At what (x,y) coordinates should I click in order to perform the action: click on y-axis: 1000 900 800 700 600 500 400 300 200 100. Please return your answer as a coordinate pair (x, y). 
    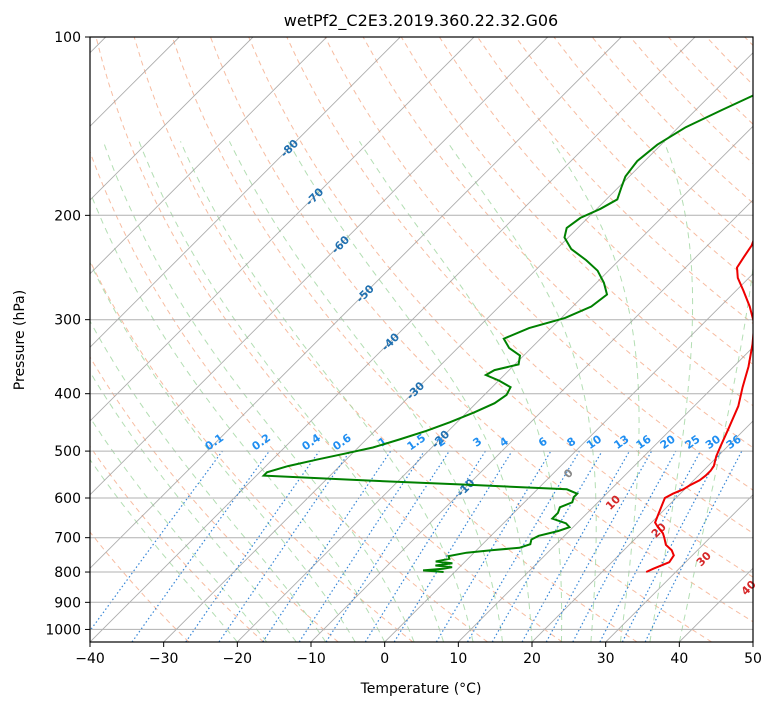
    Looking at the image, I should click on (67, 334).